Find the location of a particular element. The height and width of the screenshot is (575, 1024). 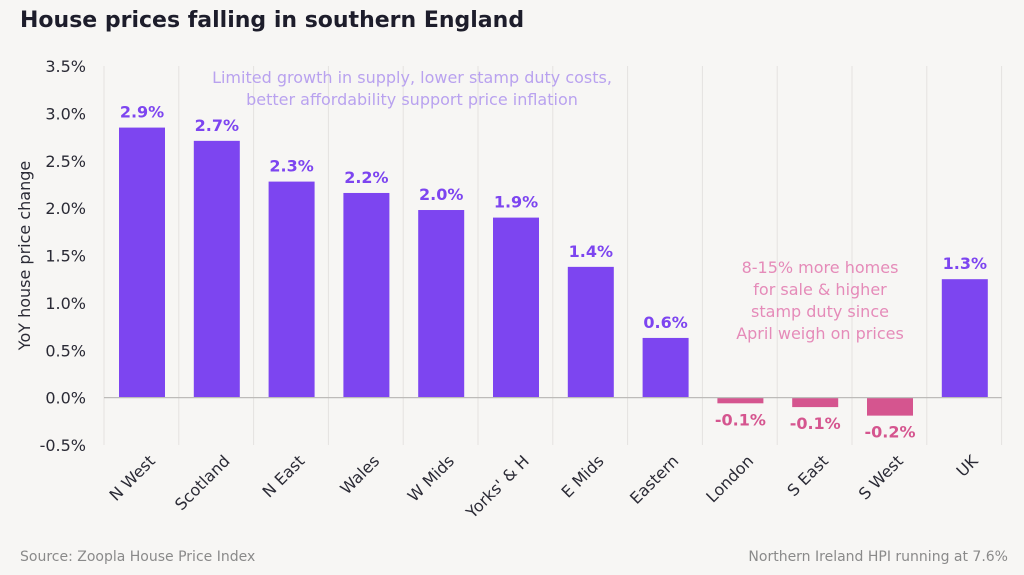

x-tick-label: E Mids is located at coordinates (582, 476).